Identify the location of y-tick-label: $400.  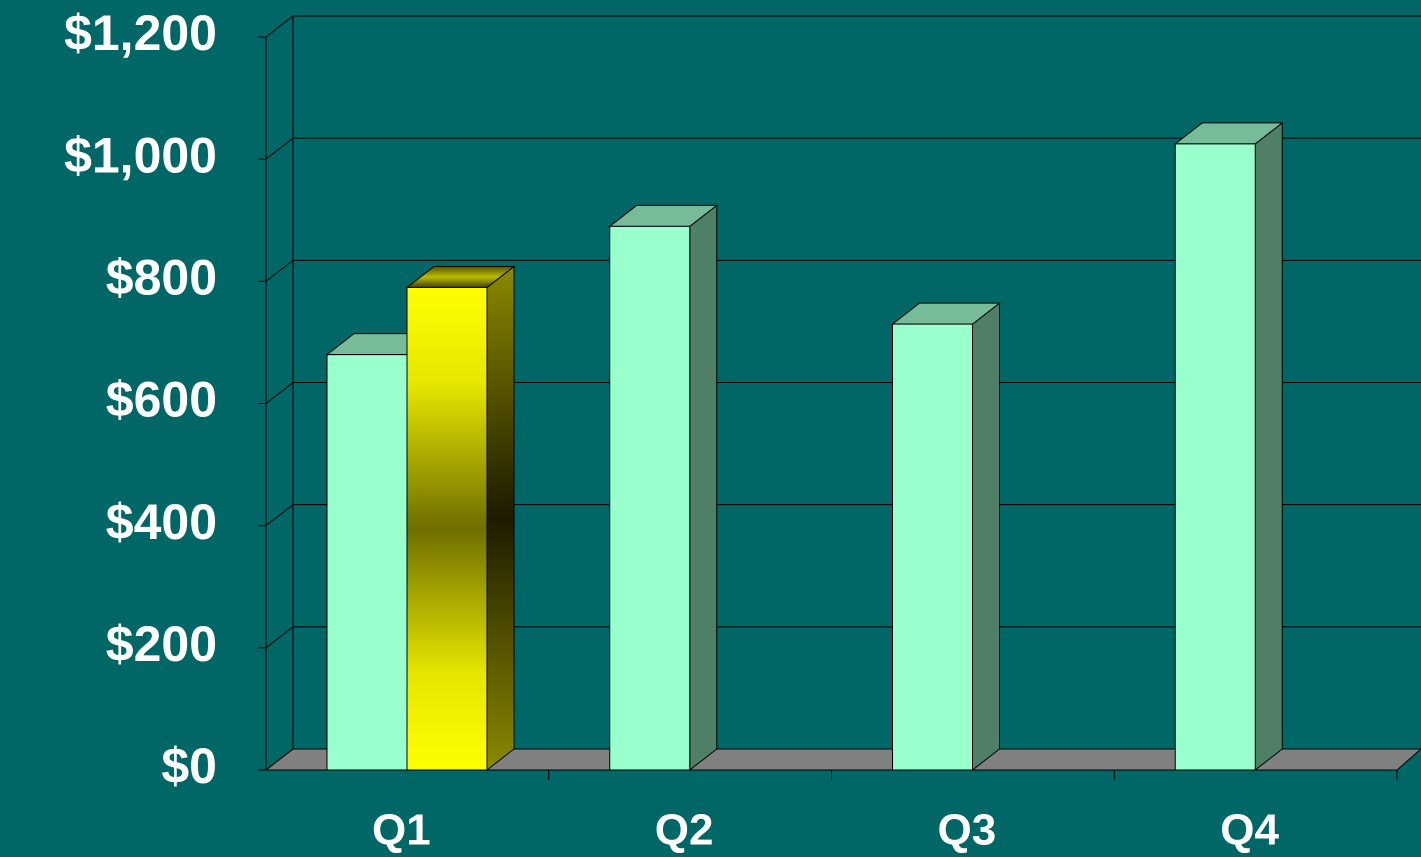
(161, 522).